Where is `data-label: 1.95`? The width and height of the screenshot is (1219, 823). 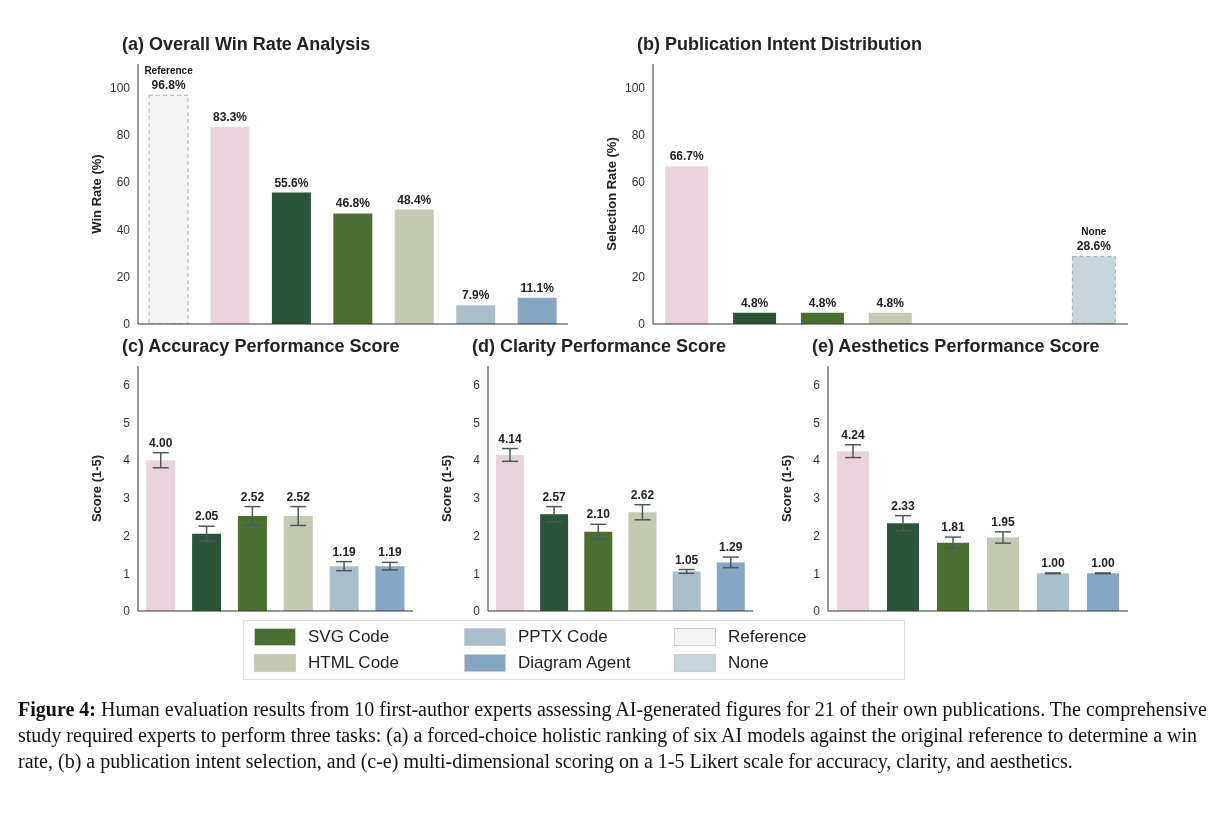 data-label: 1.95 is located at coordinates (1003, 521).